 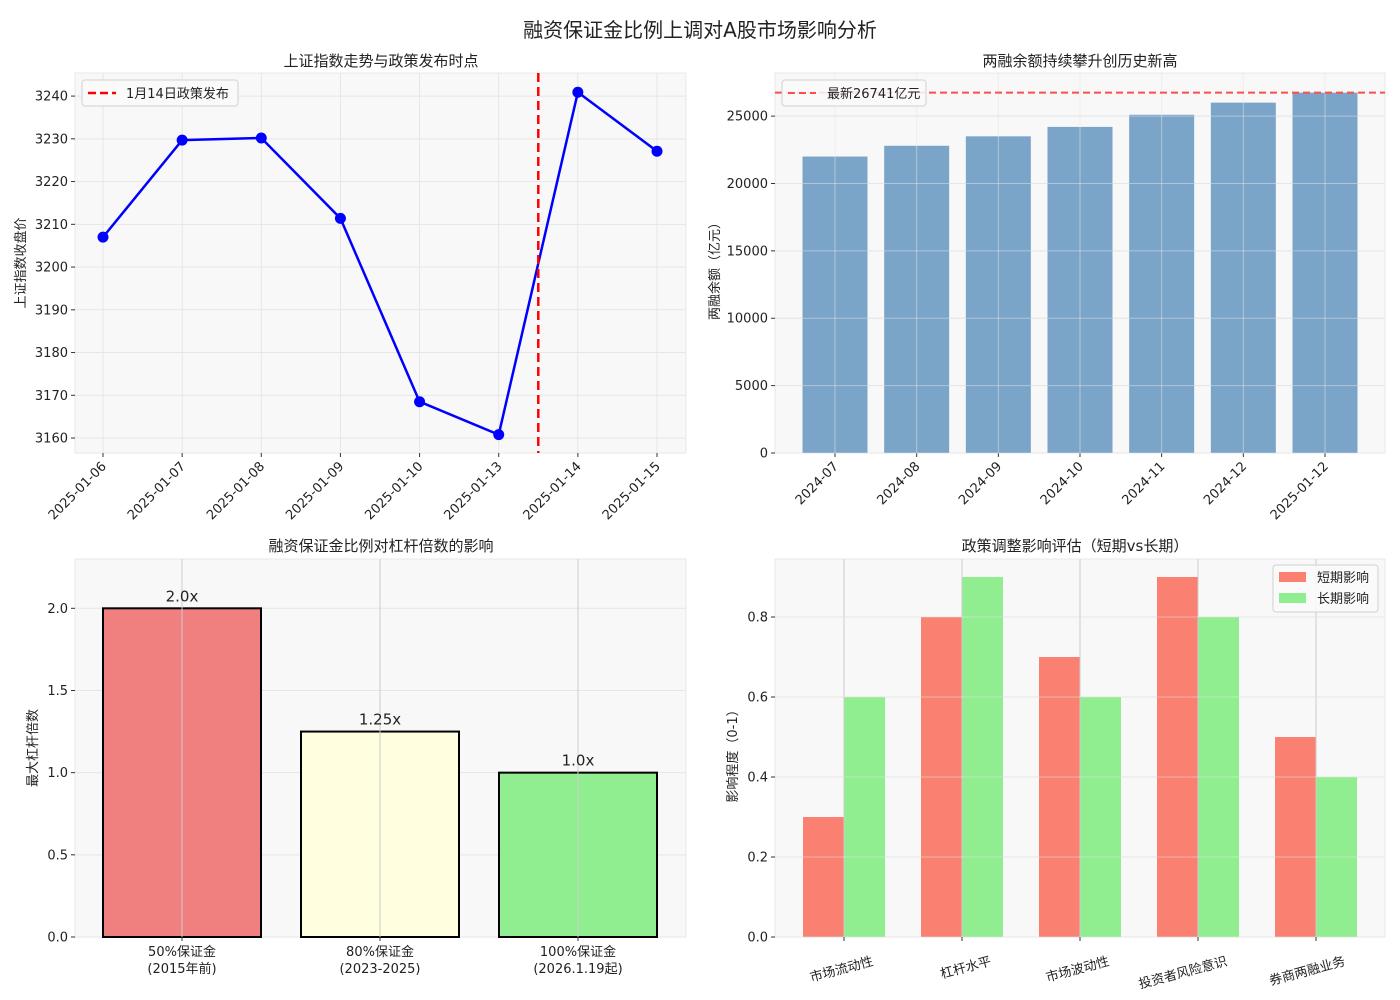 I want to click on x-tick-label: 2025-01-09, so click(x=315, y=491).